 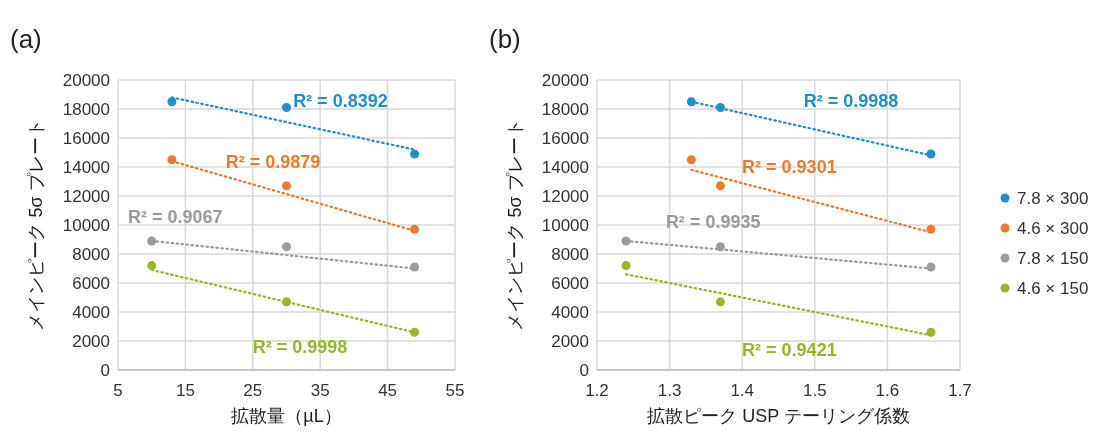 I want to click on chart-title: (a), so click(x=26, y=39).